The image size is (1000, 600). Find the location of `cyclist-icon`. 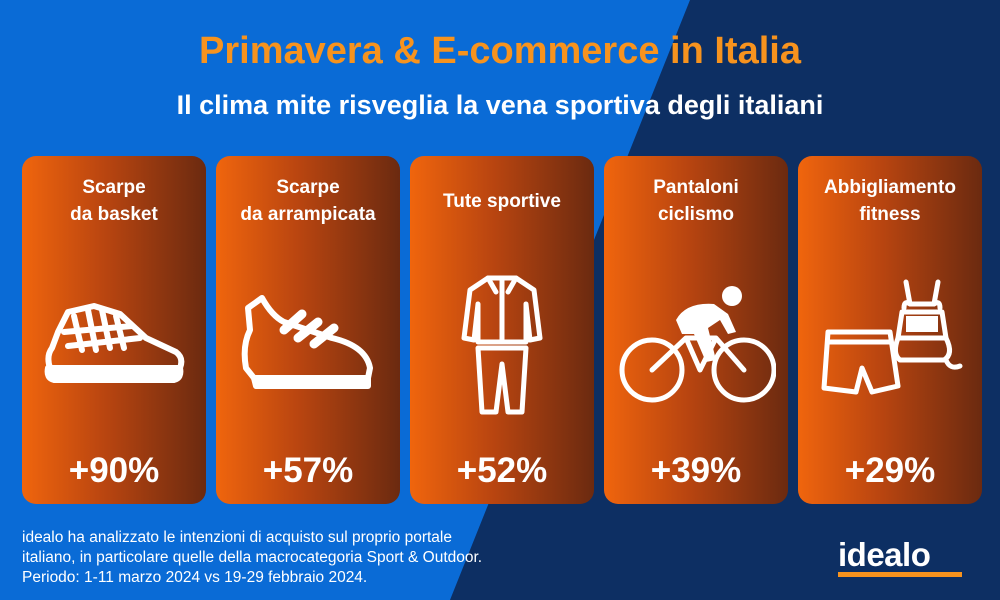

cyclist-icon is located at coordinates (697, 344).